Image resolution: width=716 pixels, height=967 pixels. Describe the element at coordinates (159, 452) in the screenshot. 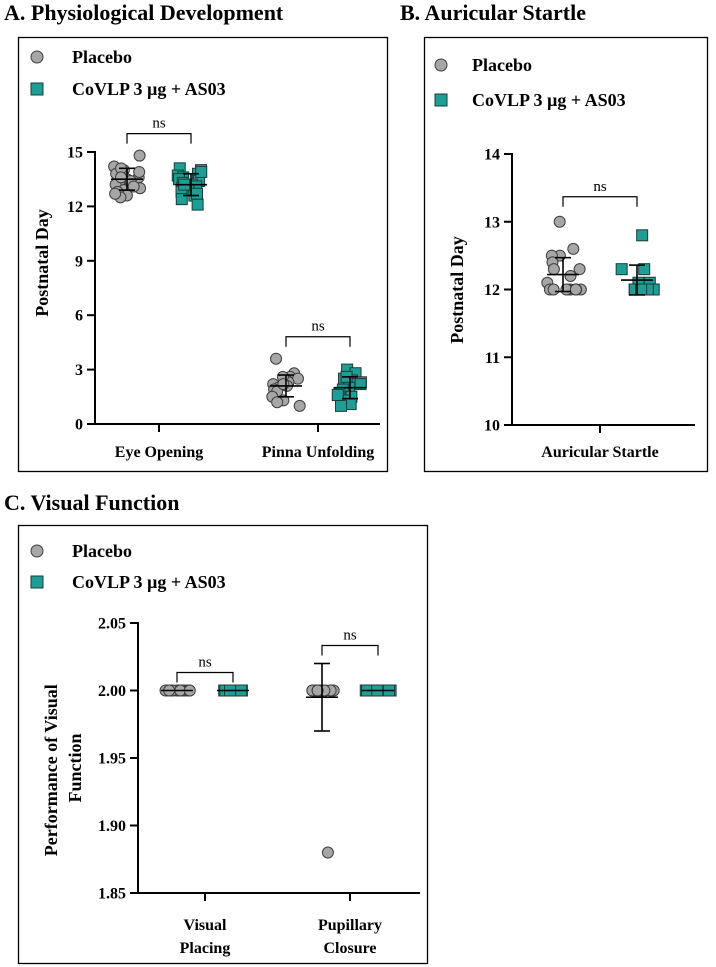

I see `x-category-label: Eye Opening` at that location.